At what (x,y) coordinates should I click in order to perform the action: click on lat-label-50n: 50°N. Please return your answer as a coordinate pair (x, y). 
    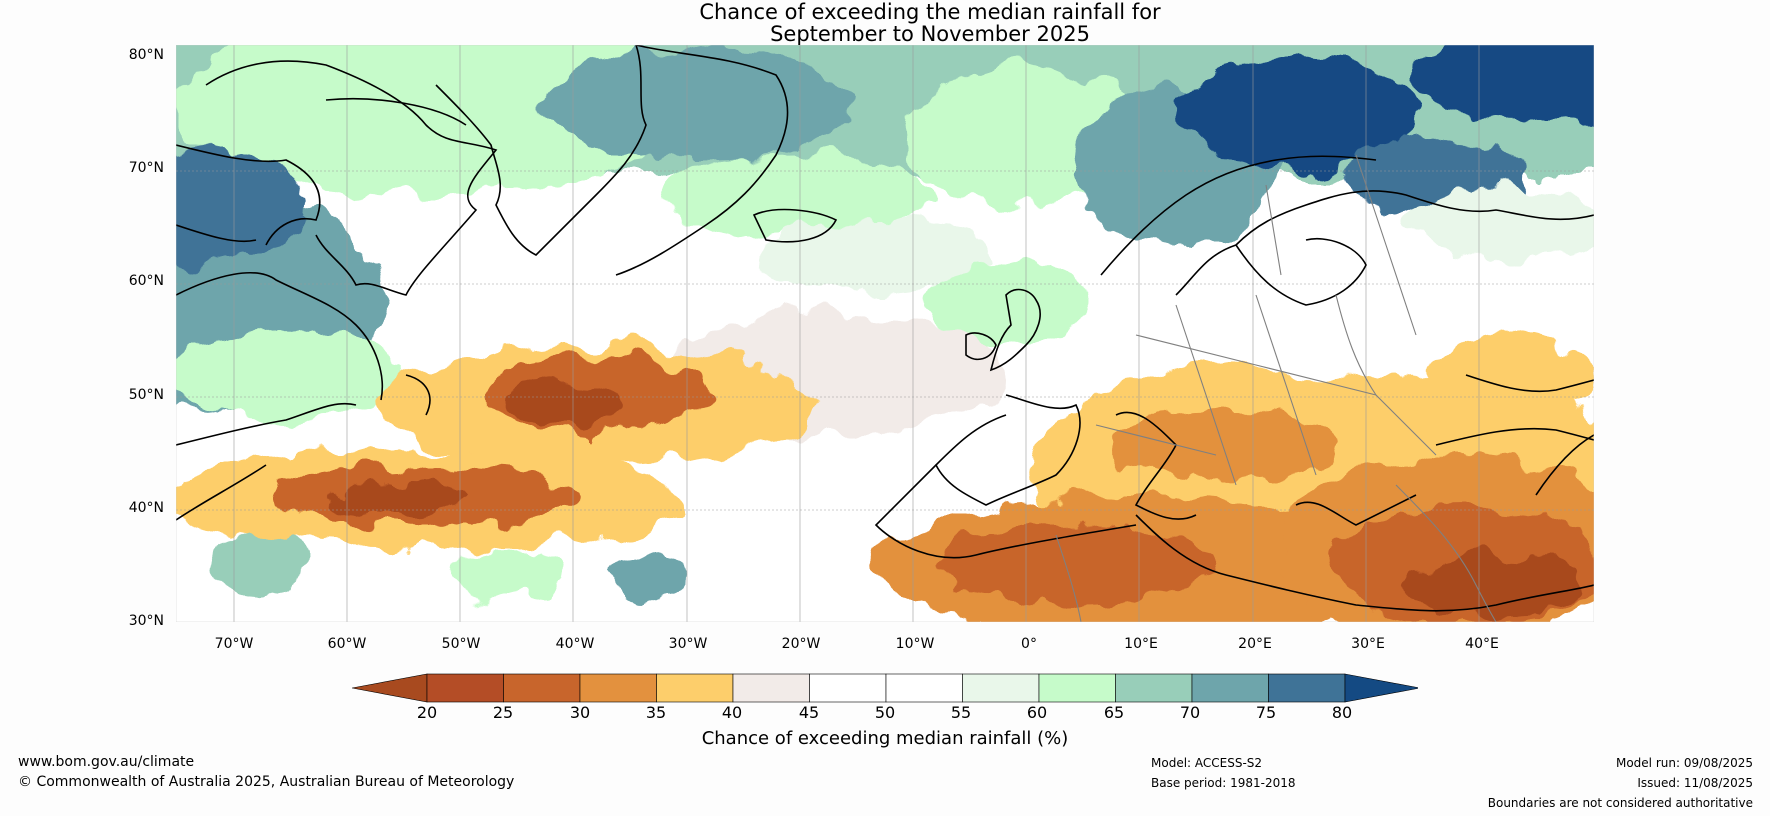
    Looking at the image, I should click on (146, 395).